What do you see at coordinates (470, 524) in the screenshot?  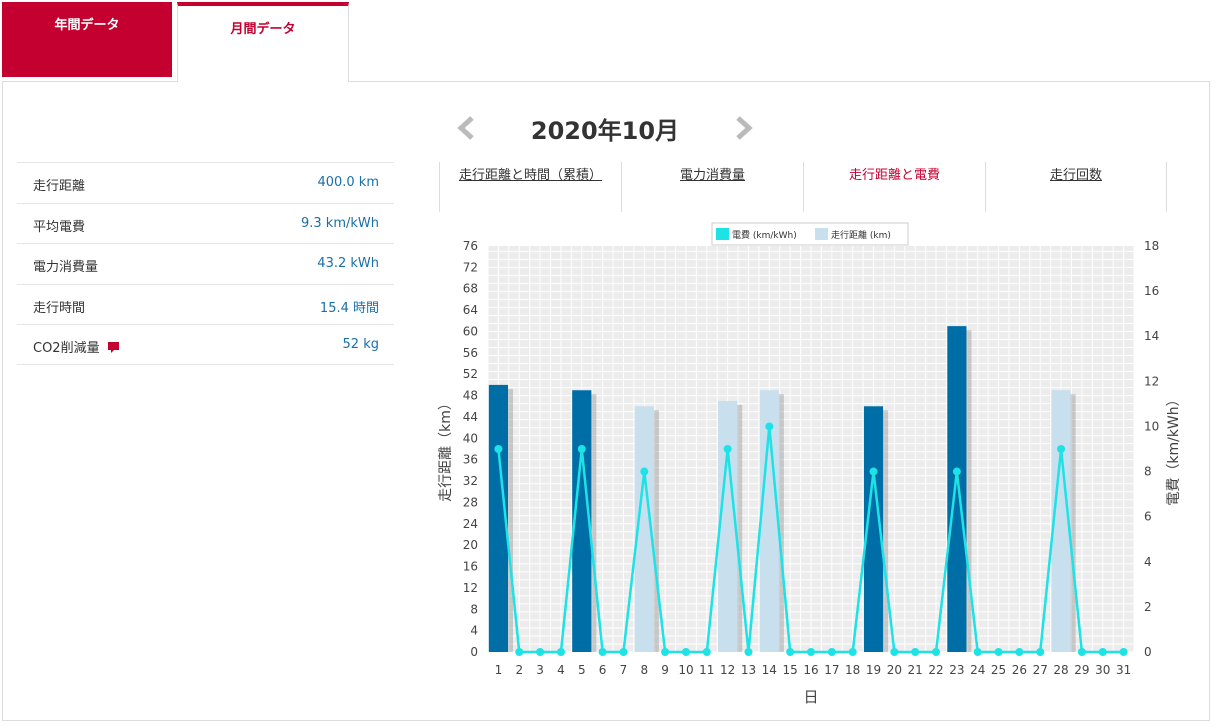 I see `y-tick-label: 24` at bounding box center [470, 524].